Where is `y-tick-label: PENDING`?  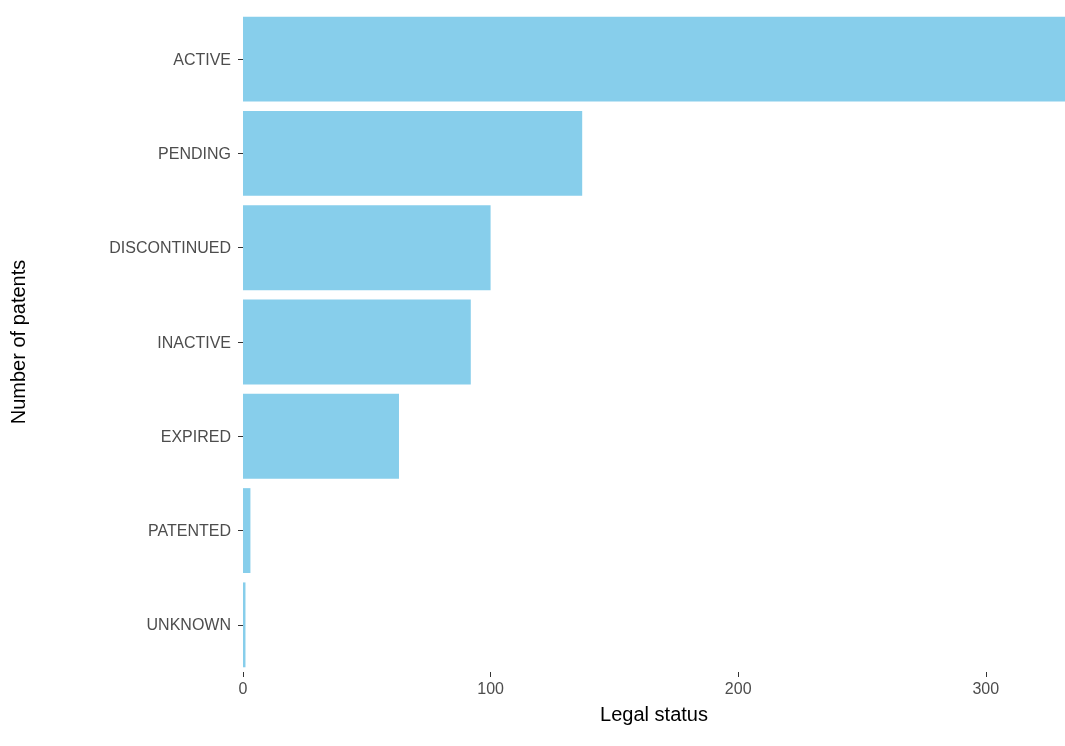 y-tick-label: PENDING is located at coordinates (194, 153).